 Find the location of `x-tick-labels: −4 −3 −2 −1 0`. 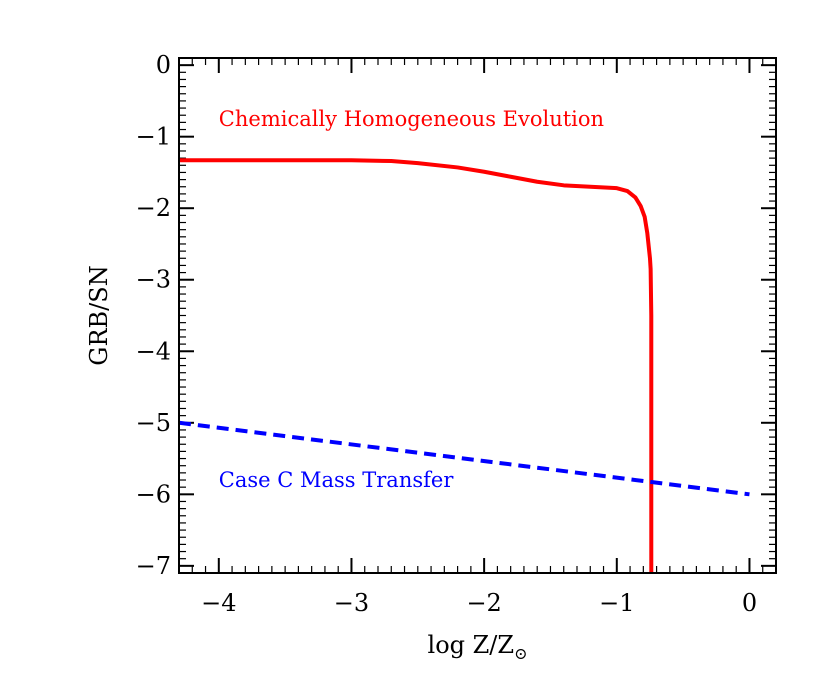

x-tick-labels: −4 −3 −2 −1 0 is located at coordinates (479, 603).